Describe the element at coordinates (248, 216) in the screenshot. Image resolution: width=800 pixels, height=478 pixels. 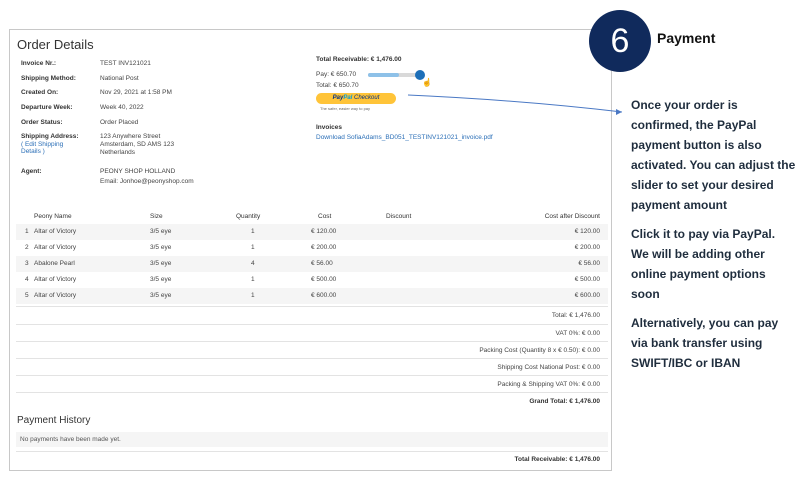
I see `header-quantity: Quantity` at that location.